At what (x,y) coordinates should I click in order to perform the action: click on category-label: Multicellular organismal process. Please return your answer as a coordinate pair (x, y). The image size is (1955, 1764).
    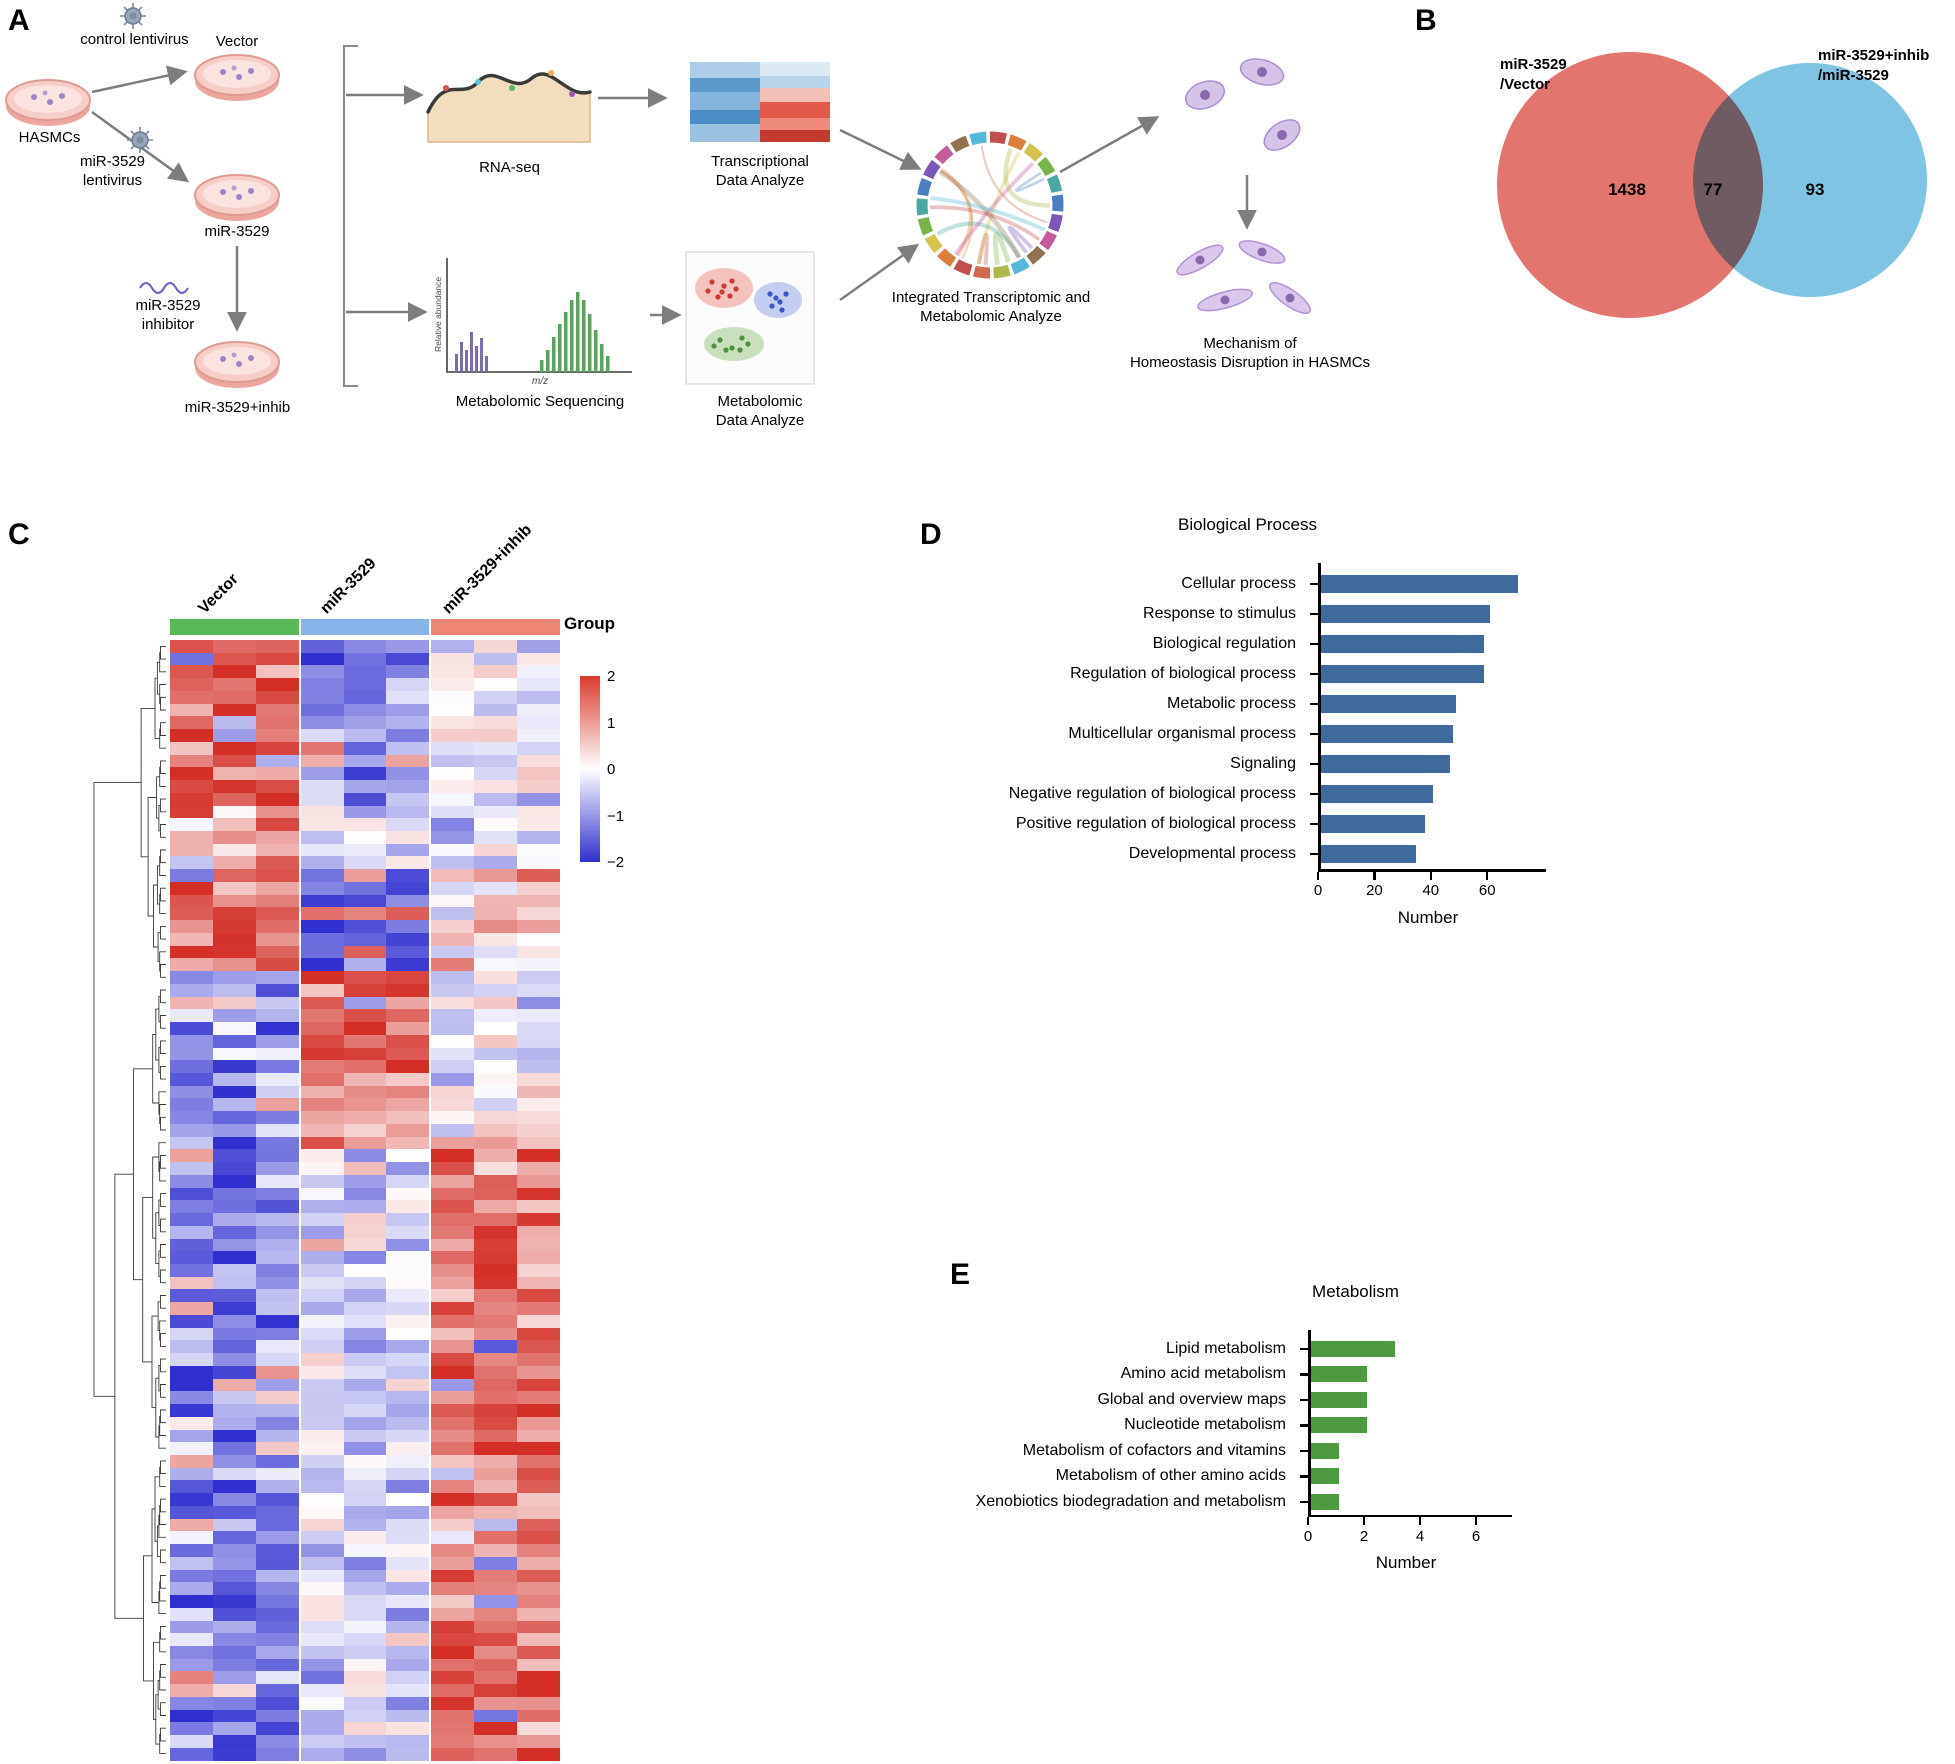
    Looking at the image, I should click on (1182, 733).